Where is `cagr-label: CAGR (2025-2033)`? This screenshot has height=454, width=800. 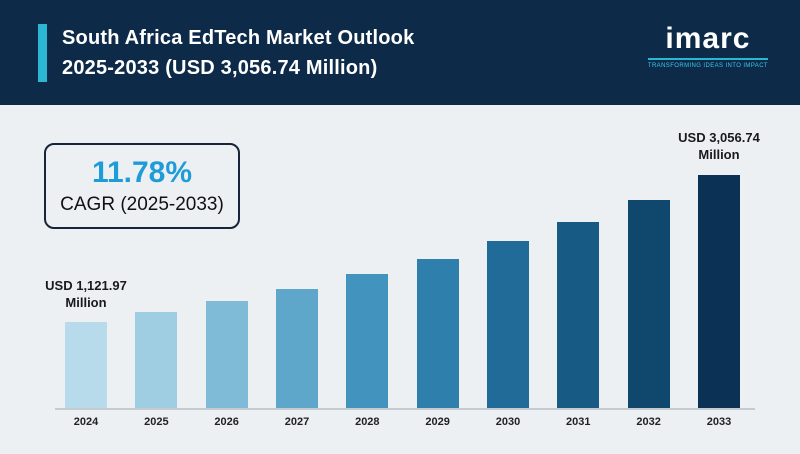
cagr-label: CAGR (2025-2033) is located at coordinates (142, 204).